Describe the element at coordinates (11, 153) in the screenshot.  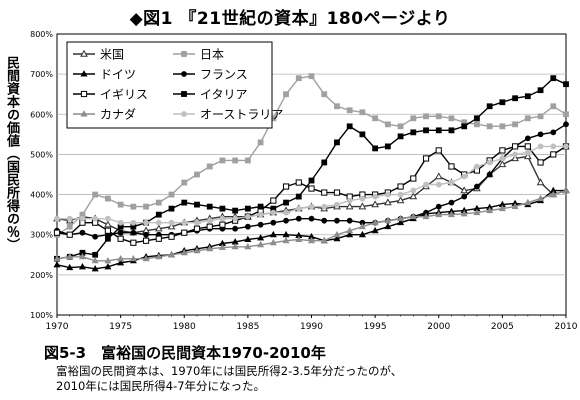
I see `y-axis-label: 民間資本の価値（国民所得の％）` at that location.